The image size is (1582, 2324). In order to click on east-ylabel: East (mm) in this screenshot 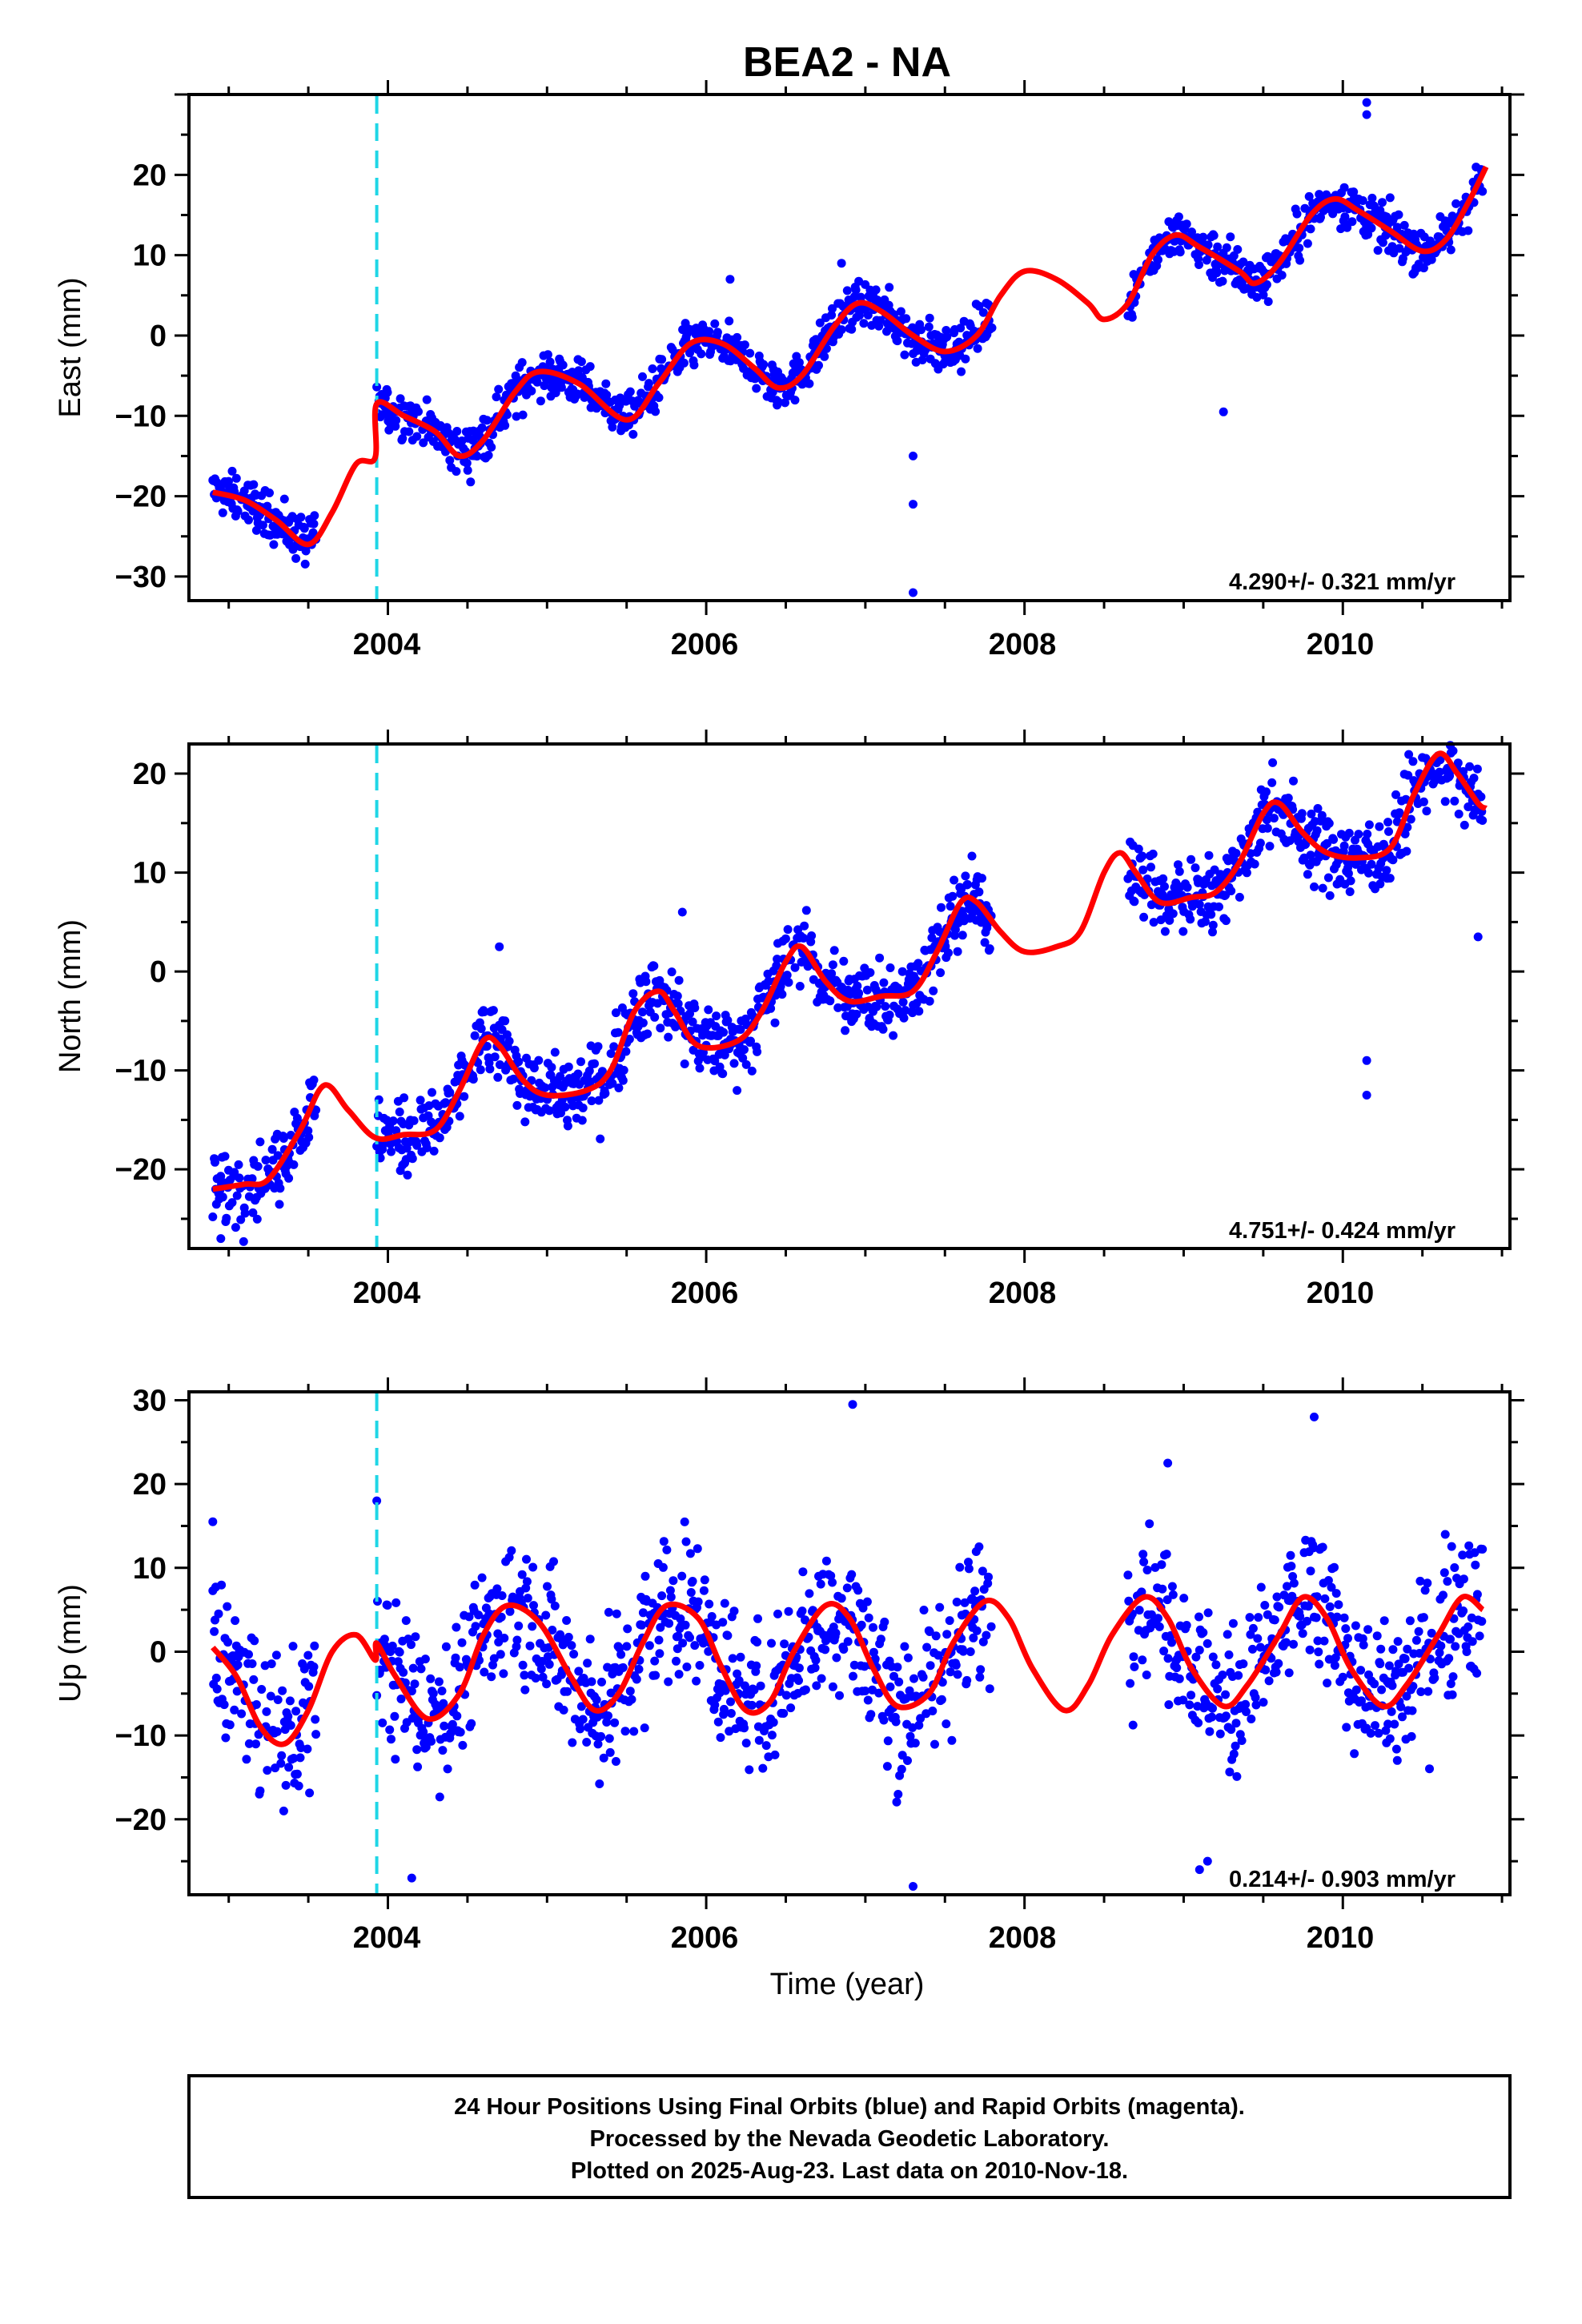, I will do `click(70, 347)`.